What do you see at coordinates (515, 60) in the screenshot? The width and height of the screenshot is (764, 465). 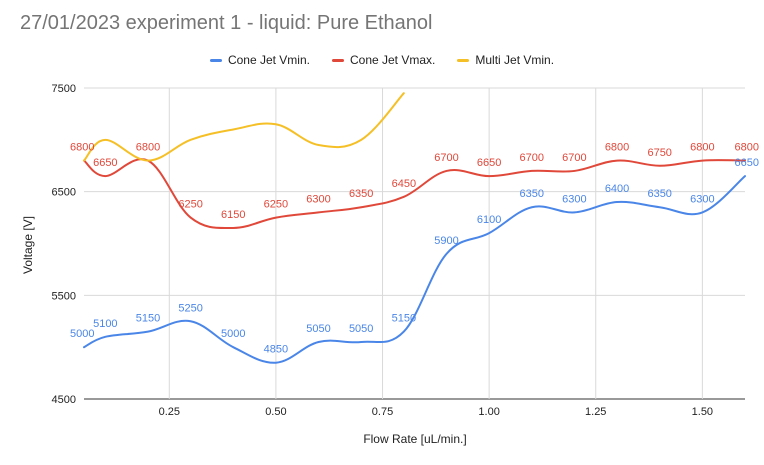 I see `legend-label-multi-jet-vmin: Multi Jet Vmin.` at bounding box center [515, 60].